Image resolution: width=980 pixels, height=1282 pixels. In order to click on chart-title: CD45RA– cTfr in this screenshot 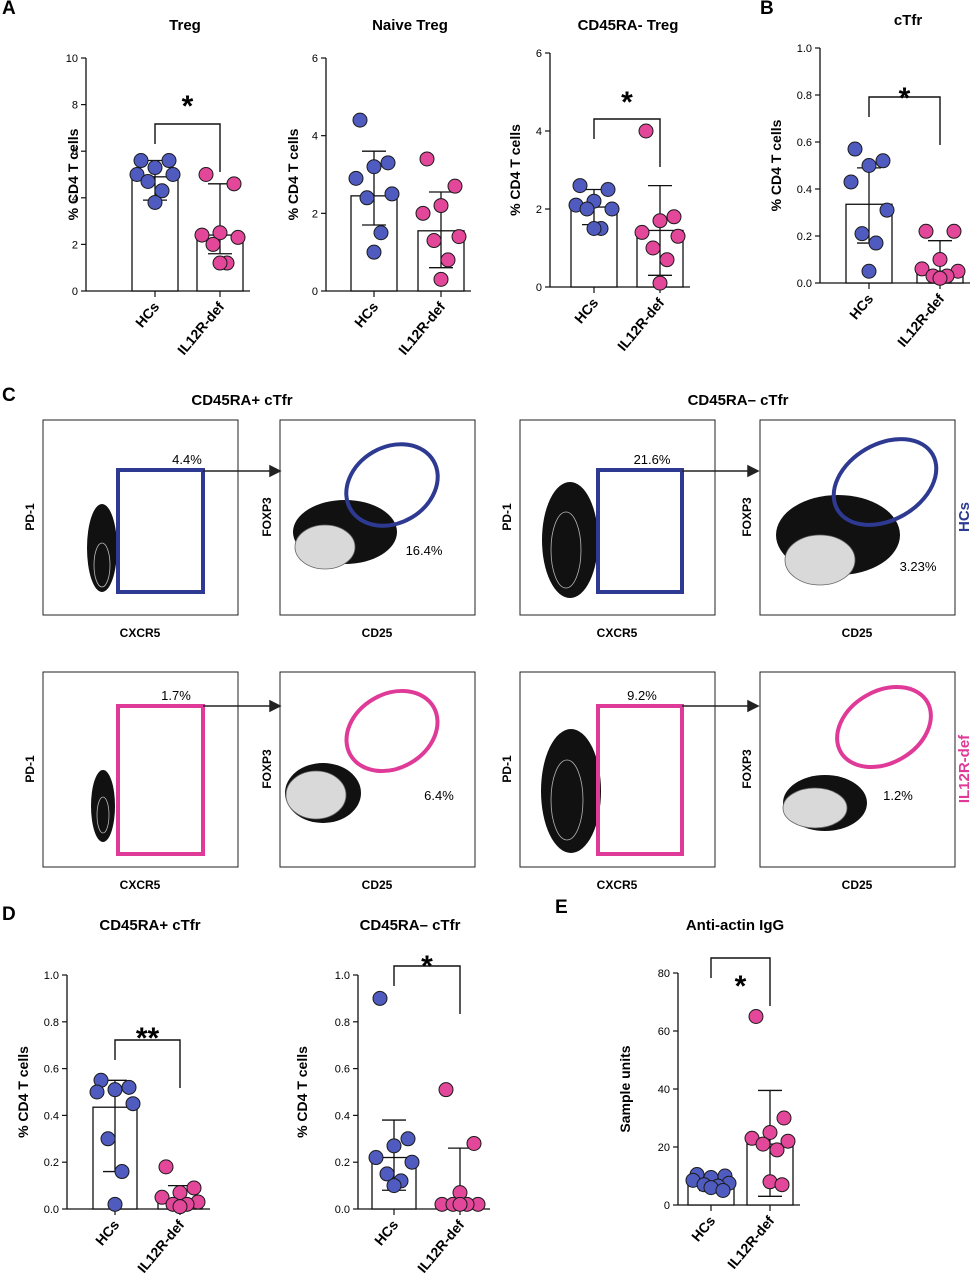, I will do `click(410, 925)`.